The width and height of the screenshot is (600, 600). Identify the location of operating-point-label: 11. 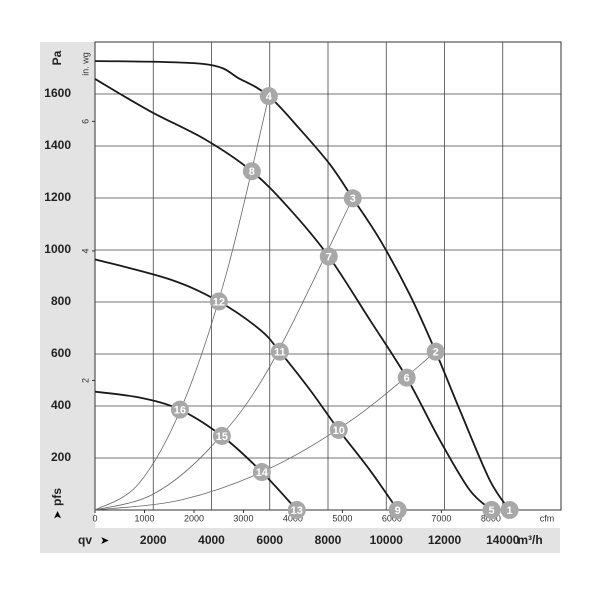
(280, 353).